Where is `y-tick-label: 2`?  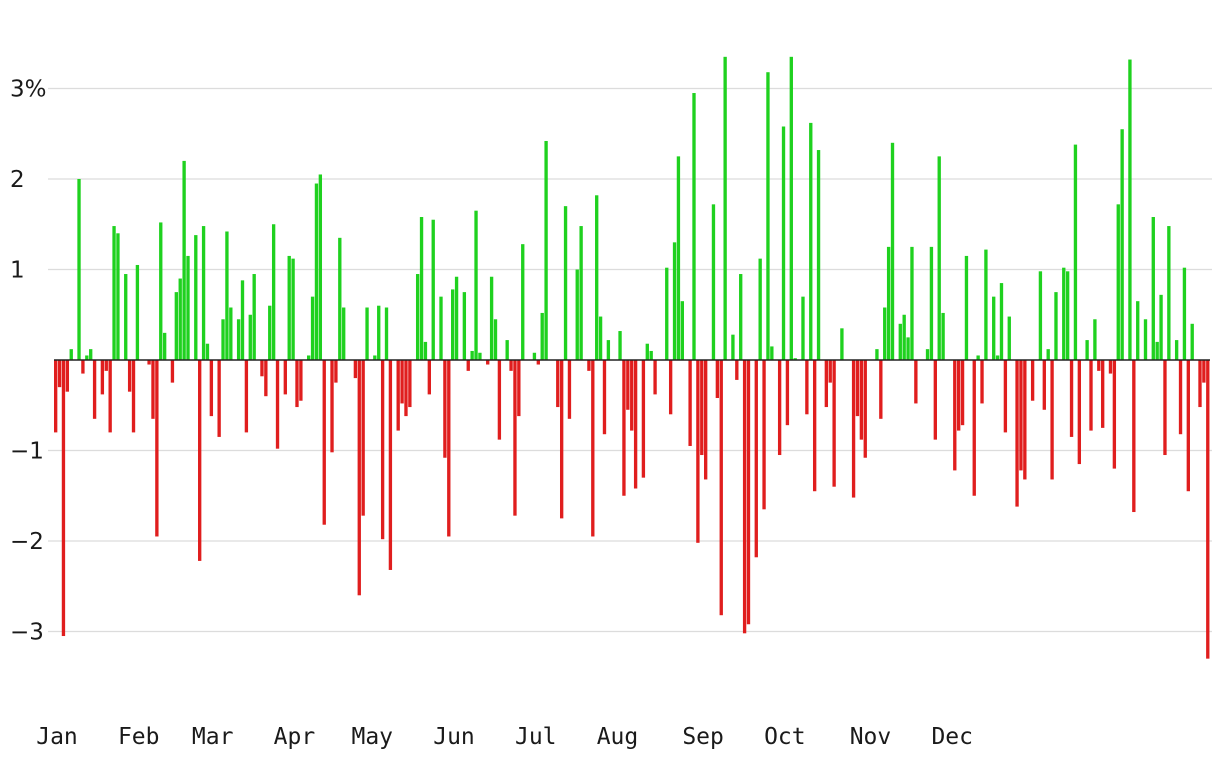
y-tick-label: 2 is located at coordinates (17, 180).